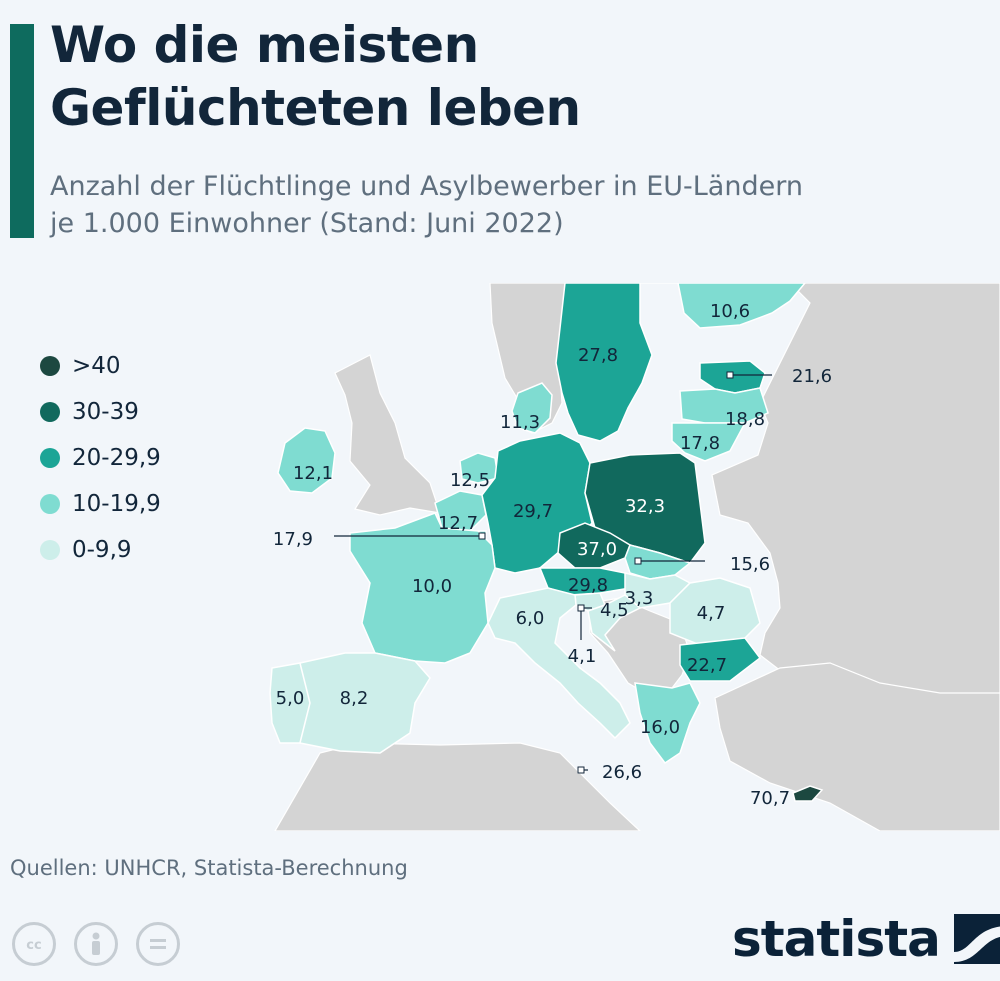 Image resolution: width=1000 pixels, height=981 pixels. What do you see at coordinates (597, 549) in the screenshot?
I see `value-label-czechia: 37,0` at bounding box center [597, 549].